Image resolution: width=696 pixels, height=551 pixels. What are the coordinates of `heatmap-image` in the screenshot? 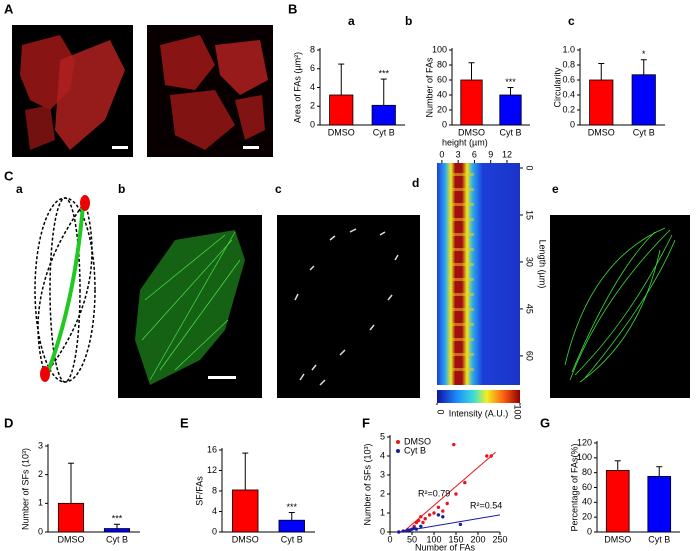 It's located at (478, 274).